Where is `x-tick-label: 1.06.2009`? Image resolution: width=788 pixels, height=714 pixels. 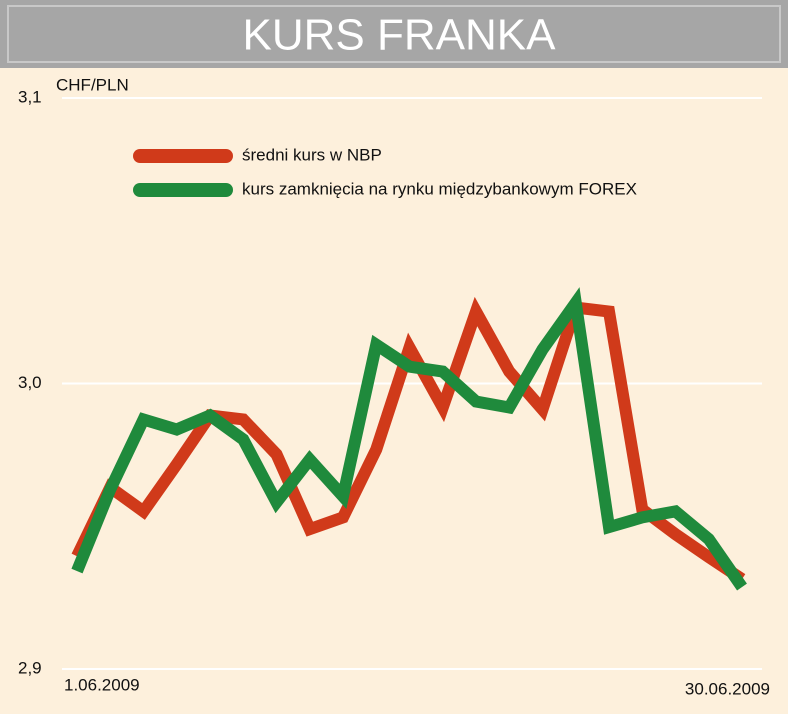
x-tick-label: 1.06.2009 is located at coordinates (102, 684).